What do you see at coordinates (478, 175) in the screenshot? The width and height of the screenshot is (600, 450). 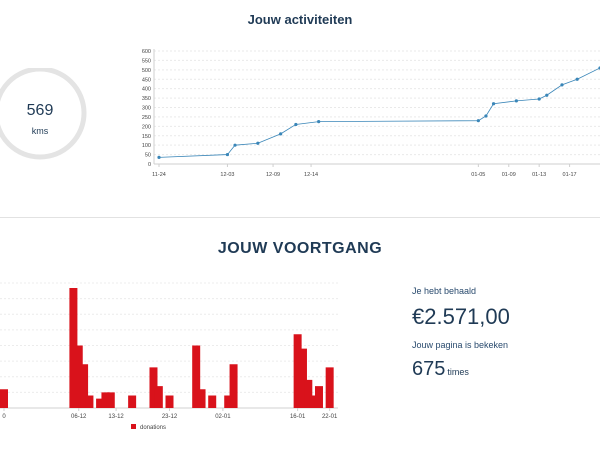 I see `x-tick-label: 01-05` at bounding box center [478, 175].